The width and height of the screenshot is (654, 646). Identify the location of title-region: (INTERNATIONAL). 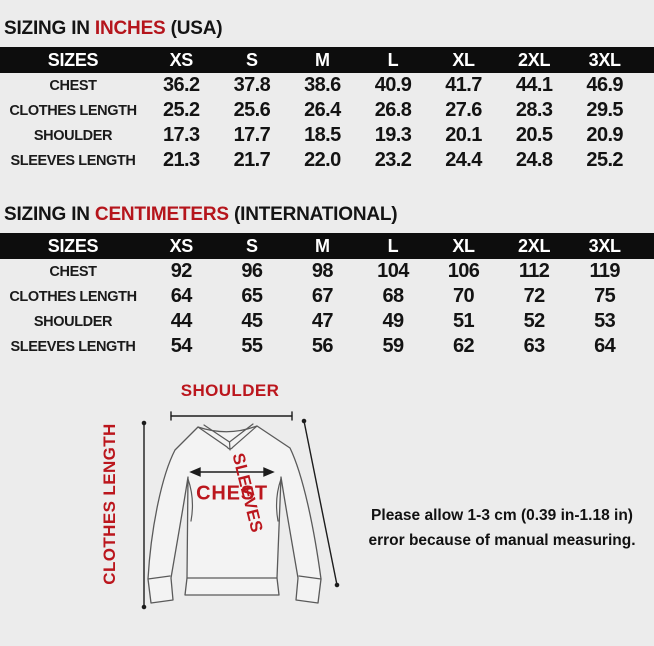
(316, 214).